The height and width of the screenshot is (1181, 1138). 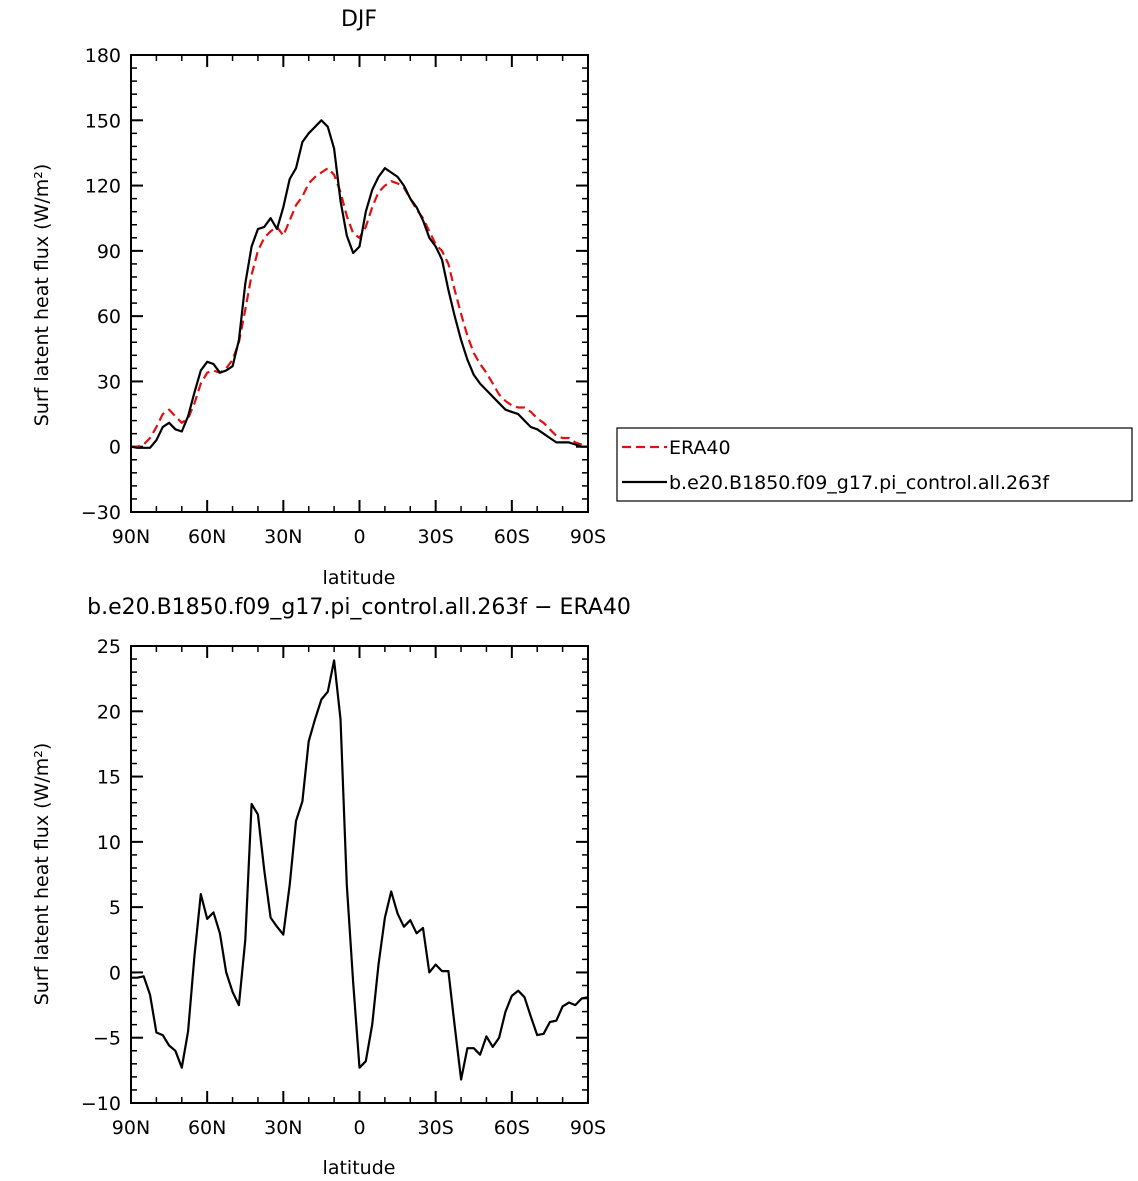 I want to click on top-plot-series, so click(x=359, y=284).